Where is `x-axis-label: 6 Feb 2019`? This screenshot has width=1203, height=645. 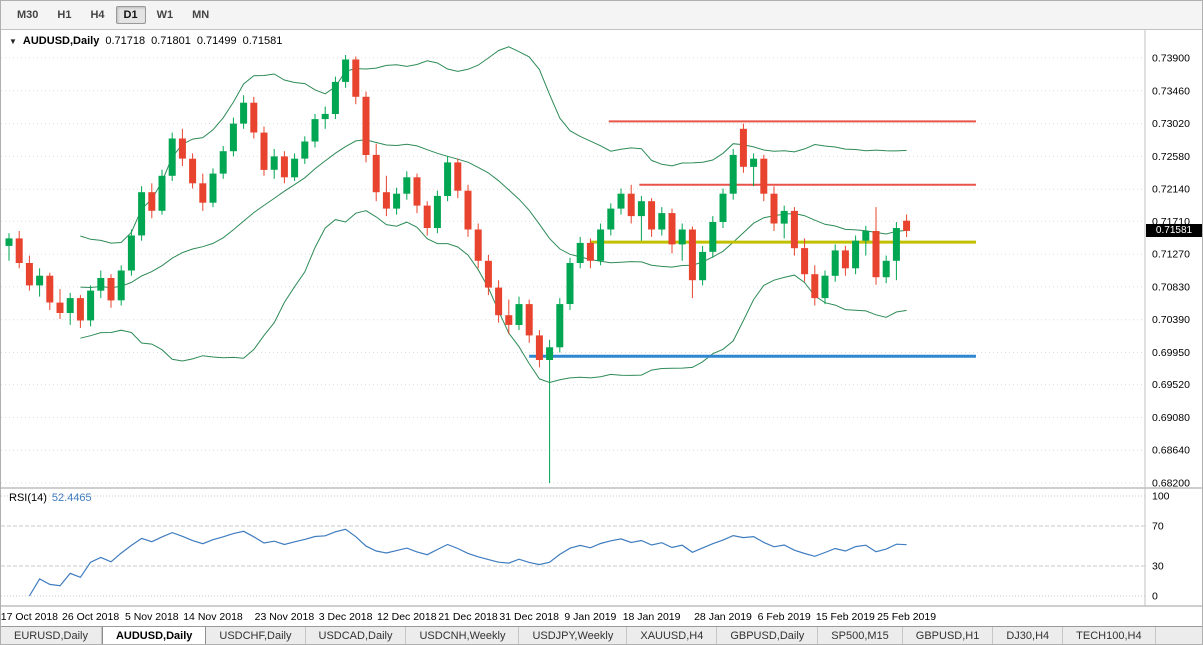 x-axis-label: 6 Feb 2019 is located at coordinates (784, 617).